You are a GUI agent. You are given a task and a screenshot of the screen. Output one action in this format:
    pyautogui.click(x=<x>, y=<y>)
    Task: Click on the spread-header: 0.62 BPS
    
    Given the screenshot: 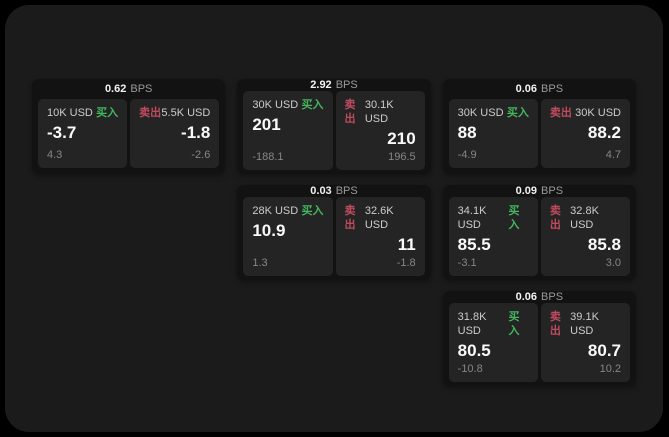 What is the action you would take?
    pyautogui.click(x=128, y=89)
    